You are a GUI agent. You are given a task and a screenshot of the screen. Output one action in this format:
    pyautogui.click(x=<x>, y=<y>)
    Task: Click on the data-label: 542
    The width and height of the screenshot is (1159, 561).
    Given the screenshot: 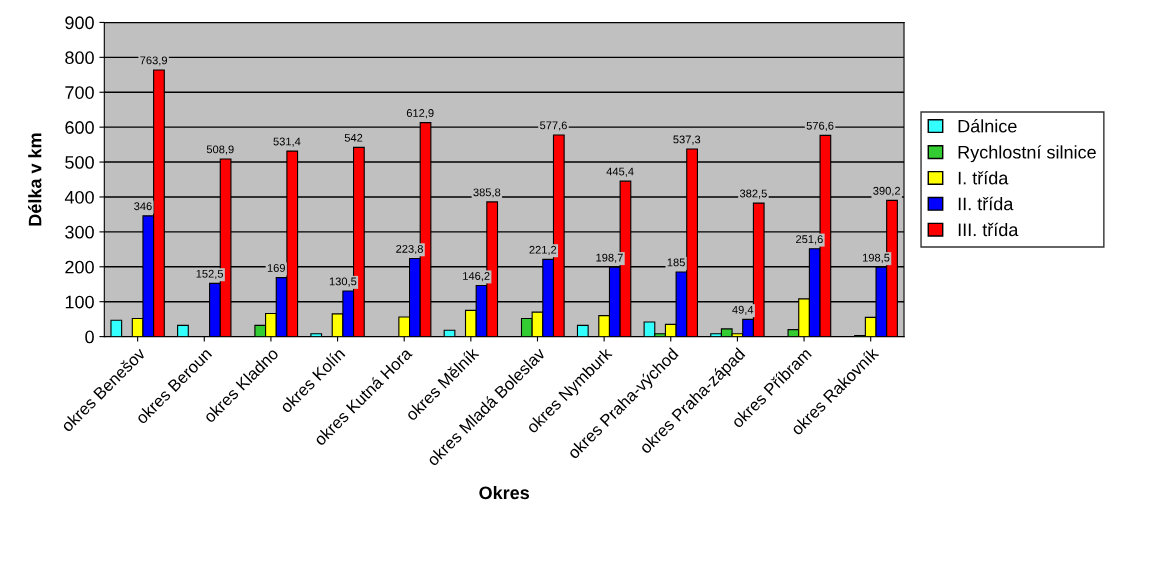 What is the action you would take?
    pyautogui.click(x=353, y=137)
    